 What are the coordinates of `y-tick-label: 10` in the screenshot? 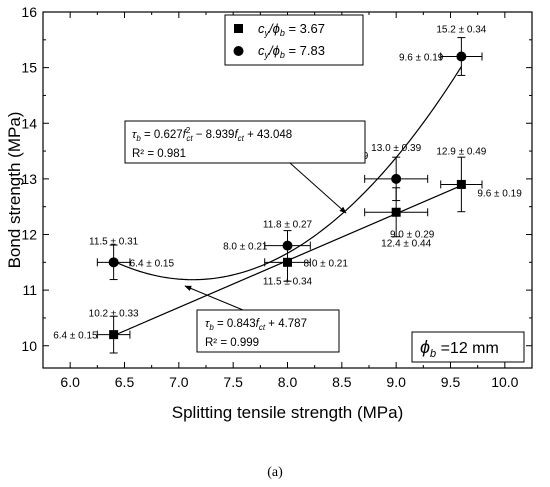 It's located at (29, 346).